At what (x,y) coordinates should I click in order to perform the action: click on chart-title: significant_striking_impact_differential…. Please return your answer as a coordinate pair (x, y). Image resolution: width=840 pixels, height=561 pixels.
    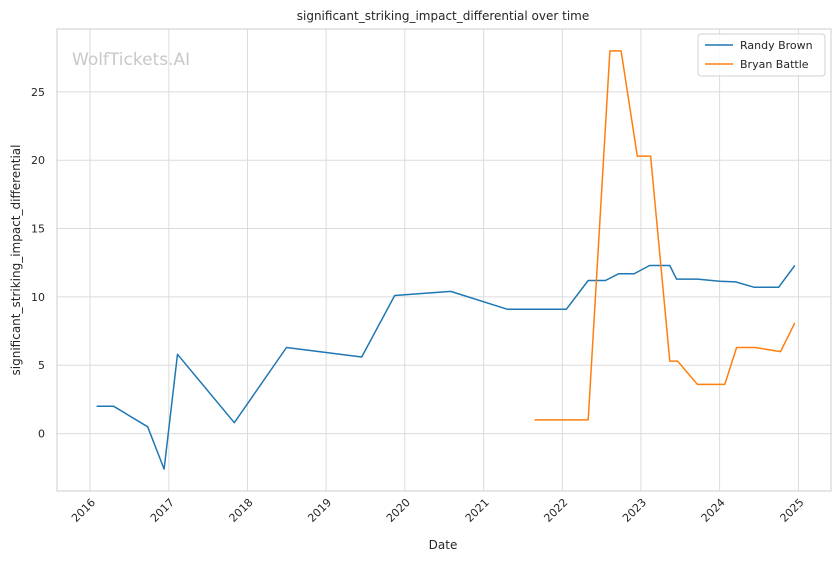
    Looking at the image, I should click on (443, 16).